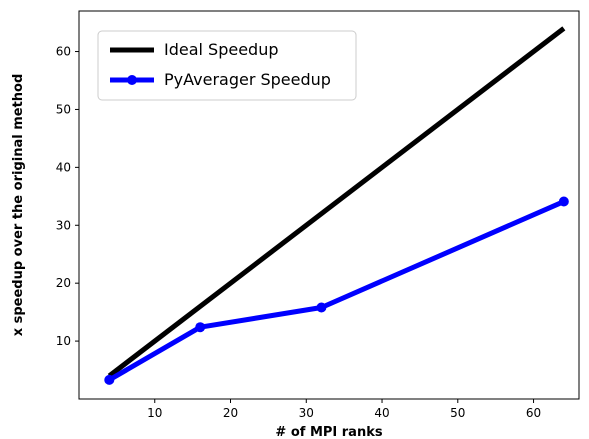 The width and height of the screenshot is (589, 439). Describe the element at coordinates (63, 167) in the screenshot. I see `y-tick-label: 40` at that location.